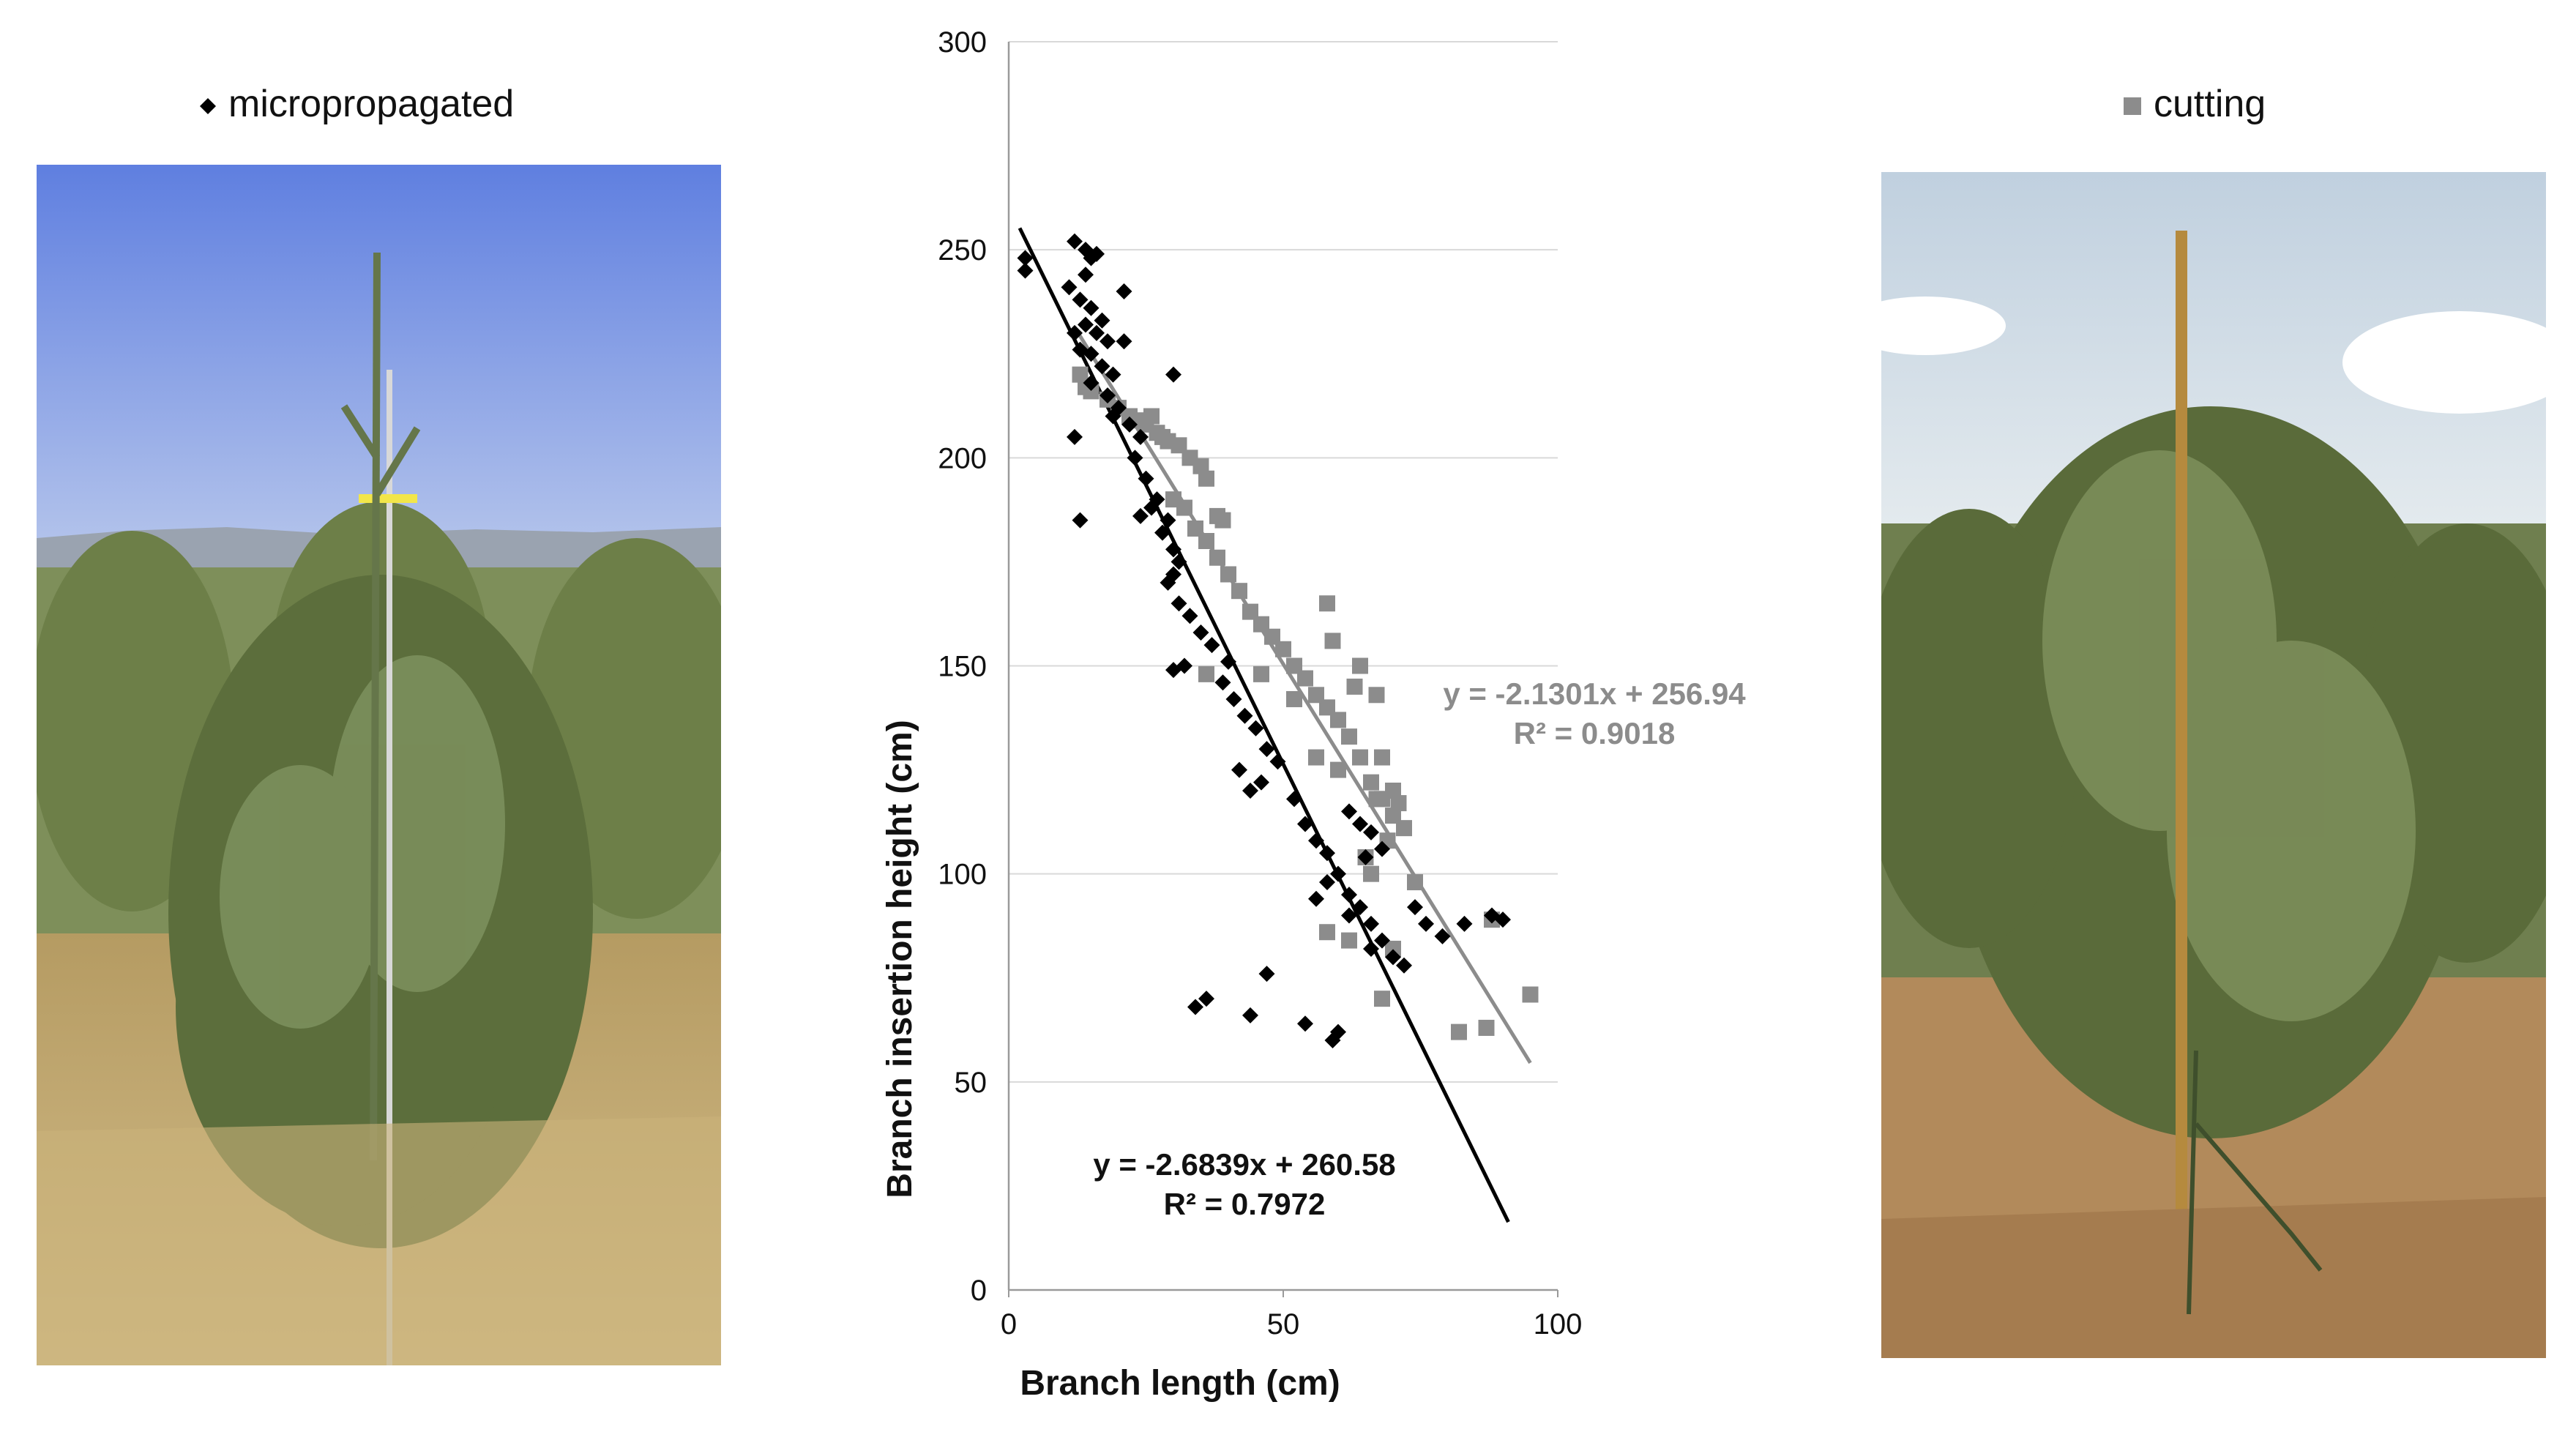 This screenshot has width=2576, height=1432. I want to click on cutting-trendline, so click(1302, 695).